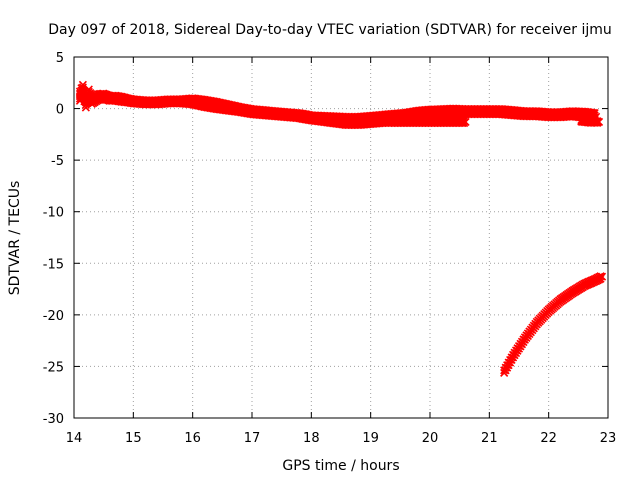  I want to click on x-tick-label: 18, so click(311, 438).